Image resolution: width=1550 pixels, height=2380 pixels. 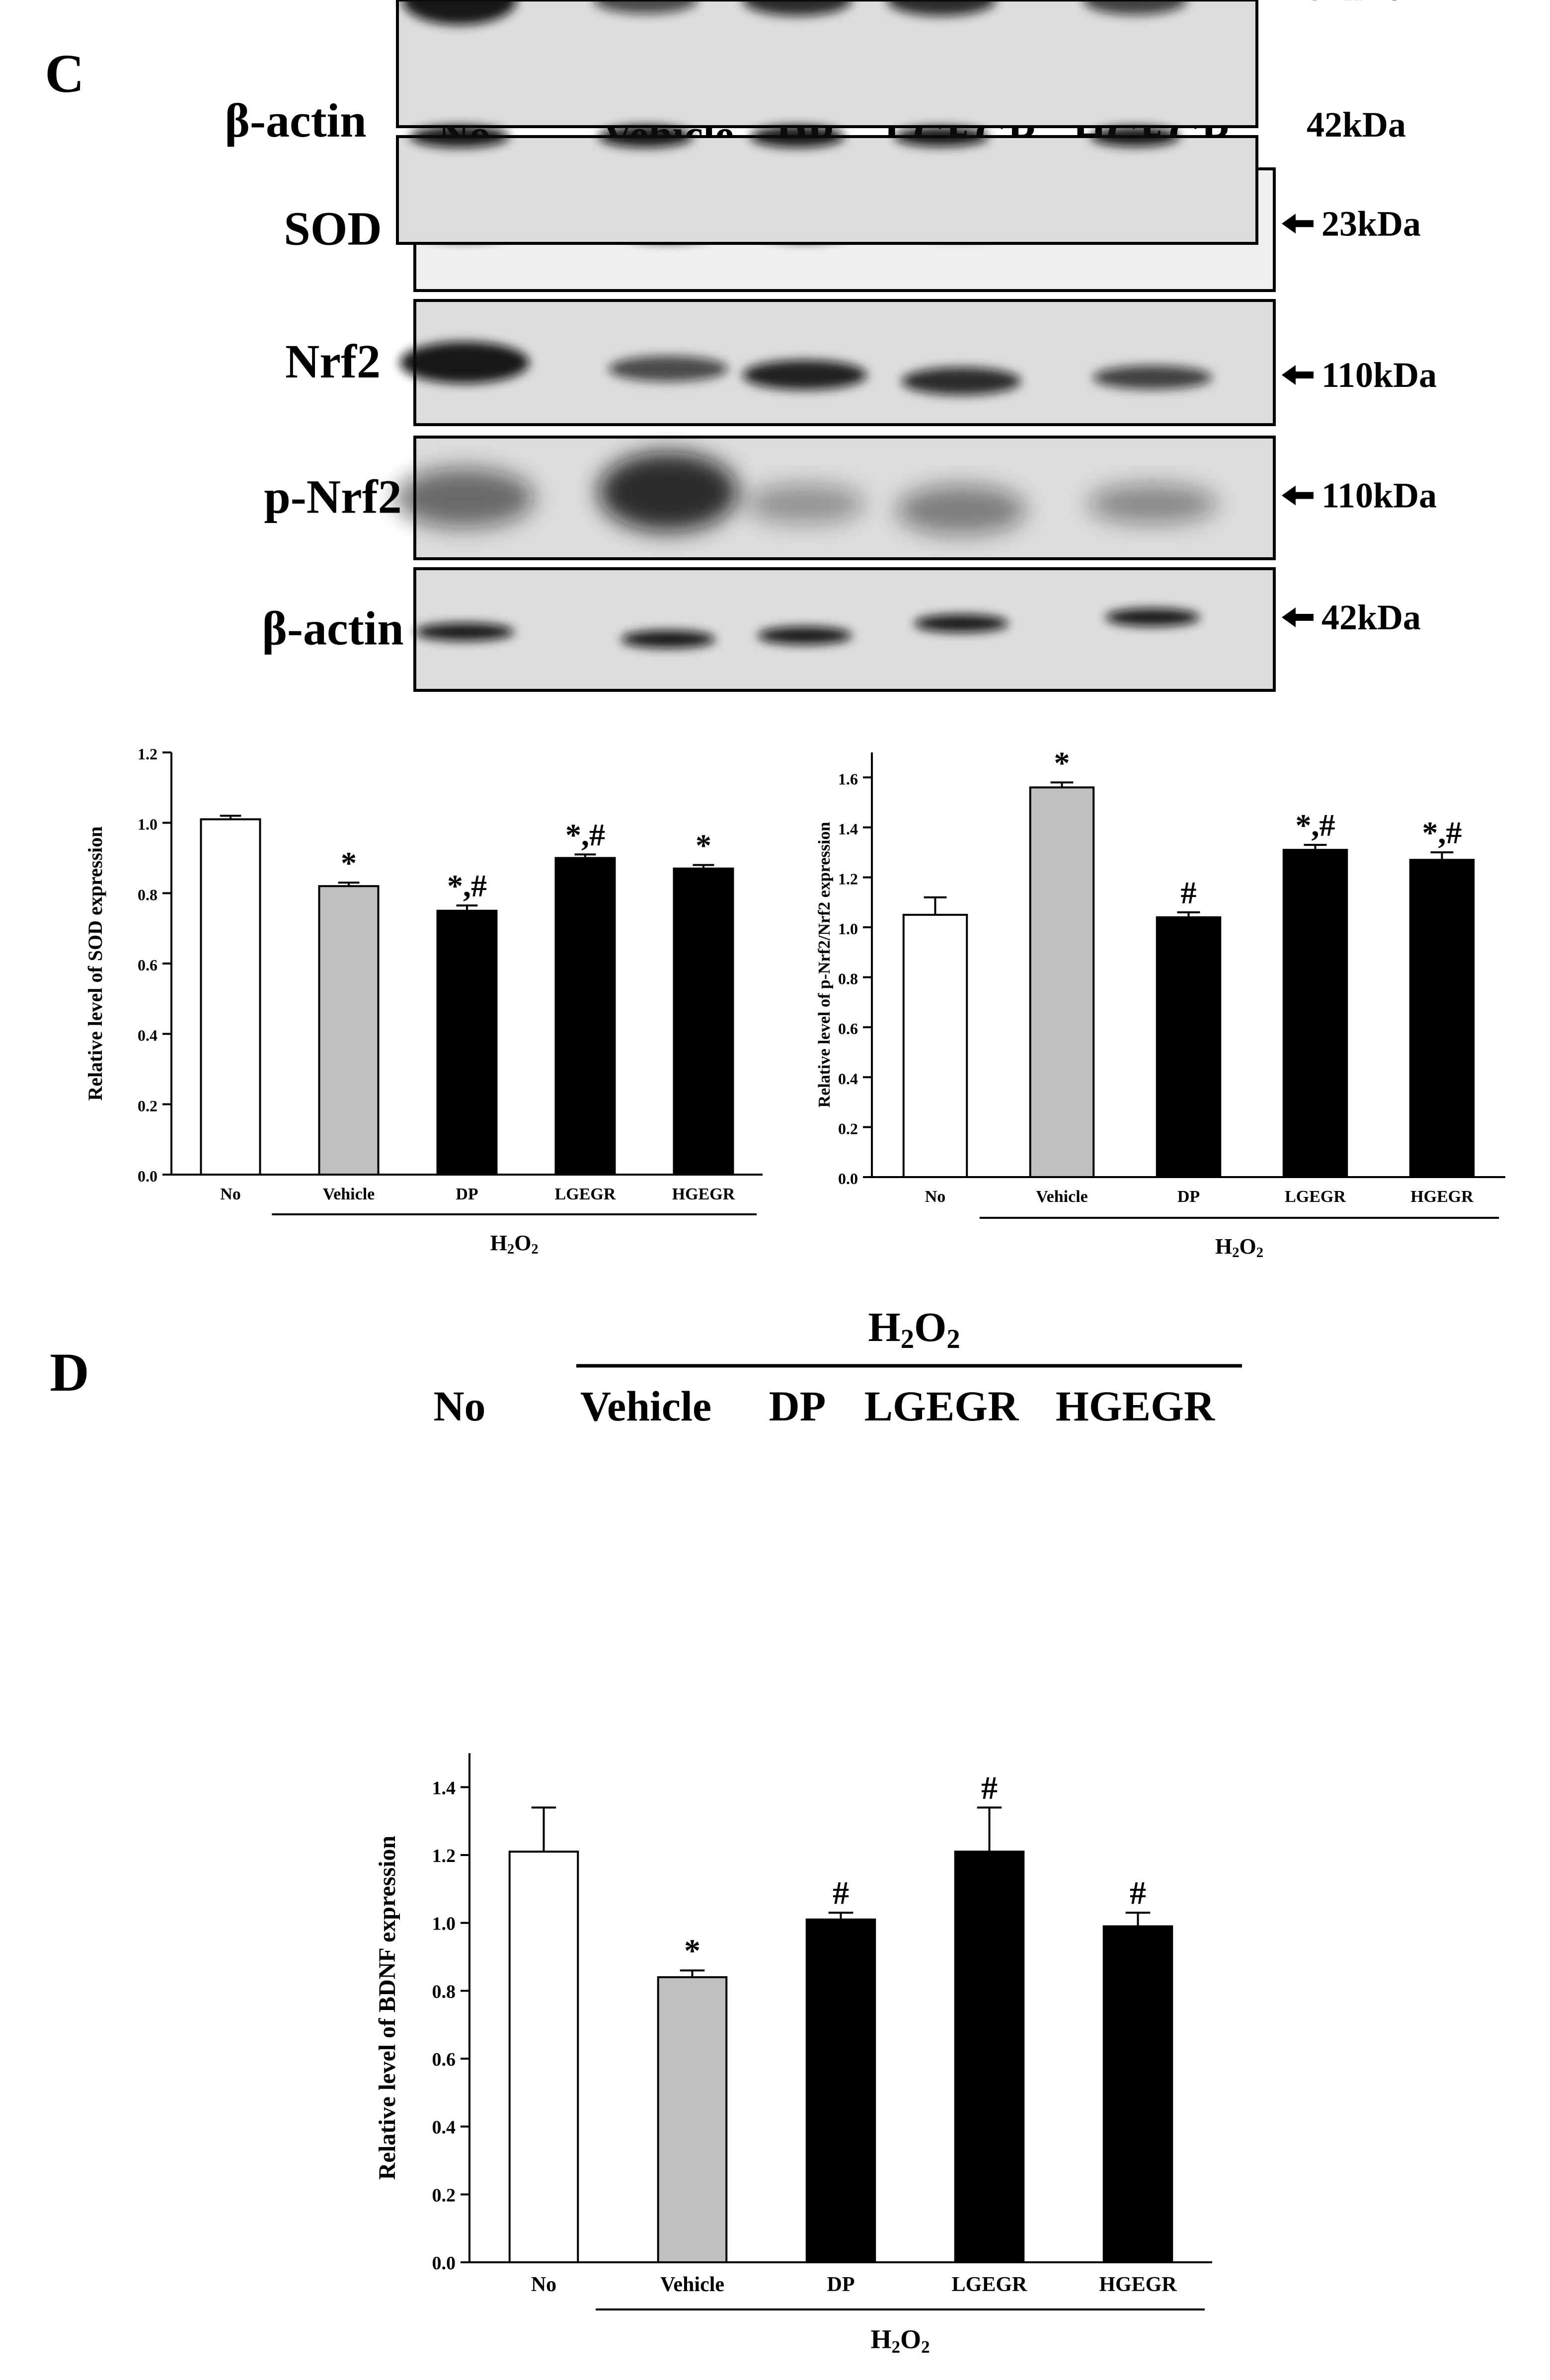 I want to click on treatment-label: H2O2, so click(x=914, y=1329).